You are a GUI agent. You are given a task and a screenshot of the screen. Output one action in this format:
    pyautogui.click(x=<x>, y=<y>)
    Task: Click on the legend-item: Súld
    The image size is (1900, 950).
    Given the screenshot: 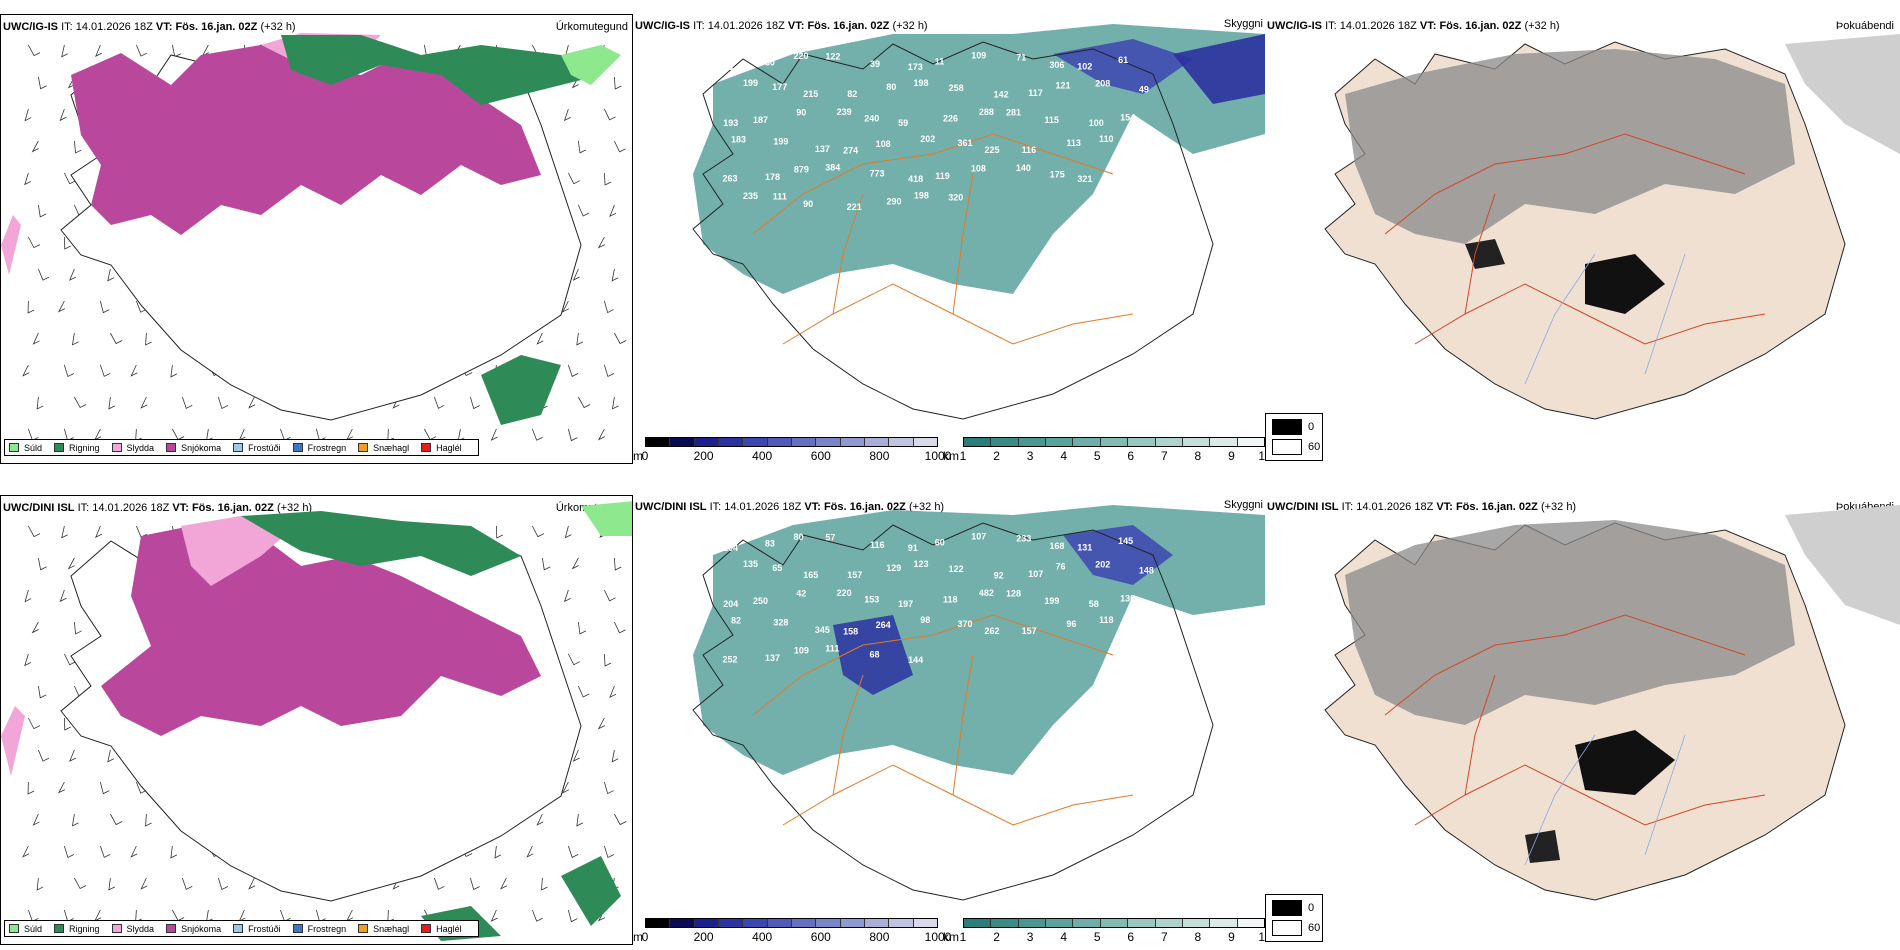 What is the action you would take?
    pyautogui.click(x=25, y=929)
    